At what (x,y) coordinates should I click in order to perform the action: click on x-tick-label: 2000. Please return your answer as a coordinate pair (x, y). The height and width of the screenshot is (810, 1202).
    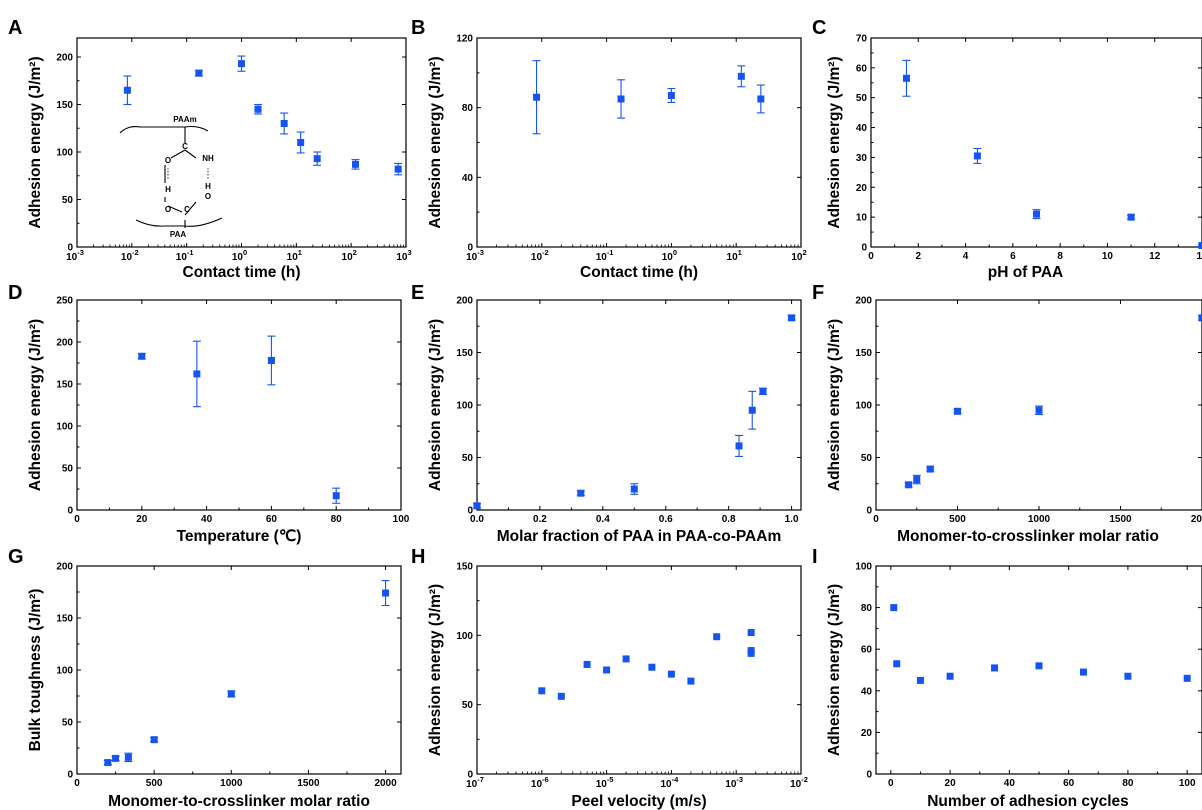
    Looking at the image, I should click on (1196, 519).